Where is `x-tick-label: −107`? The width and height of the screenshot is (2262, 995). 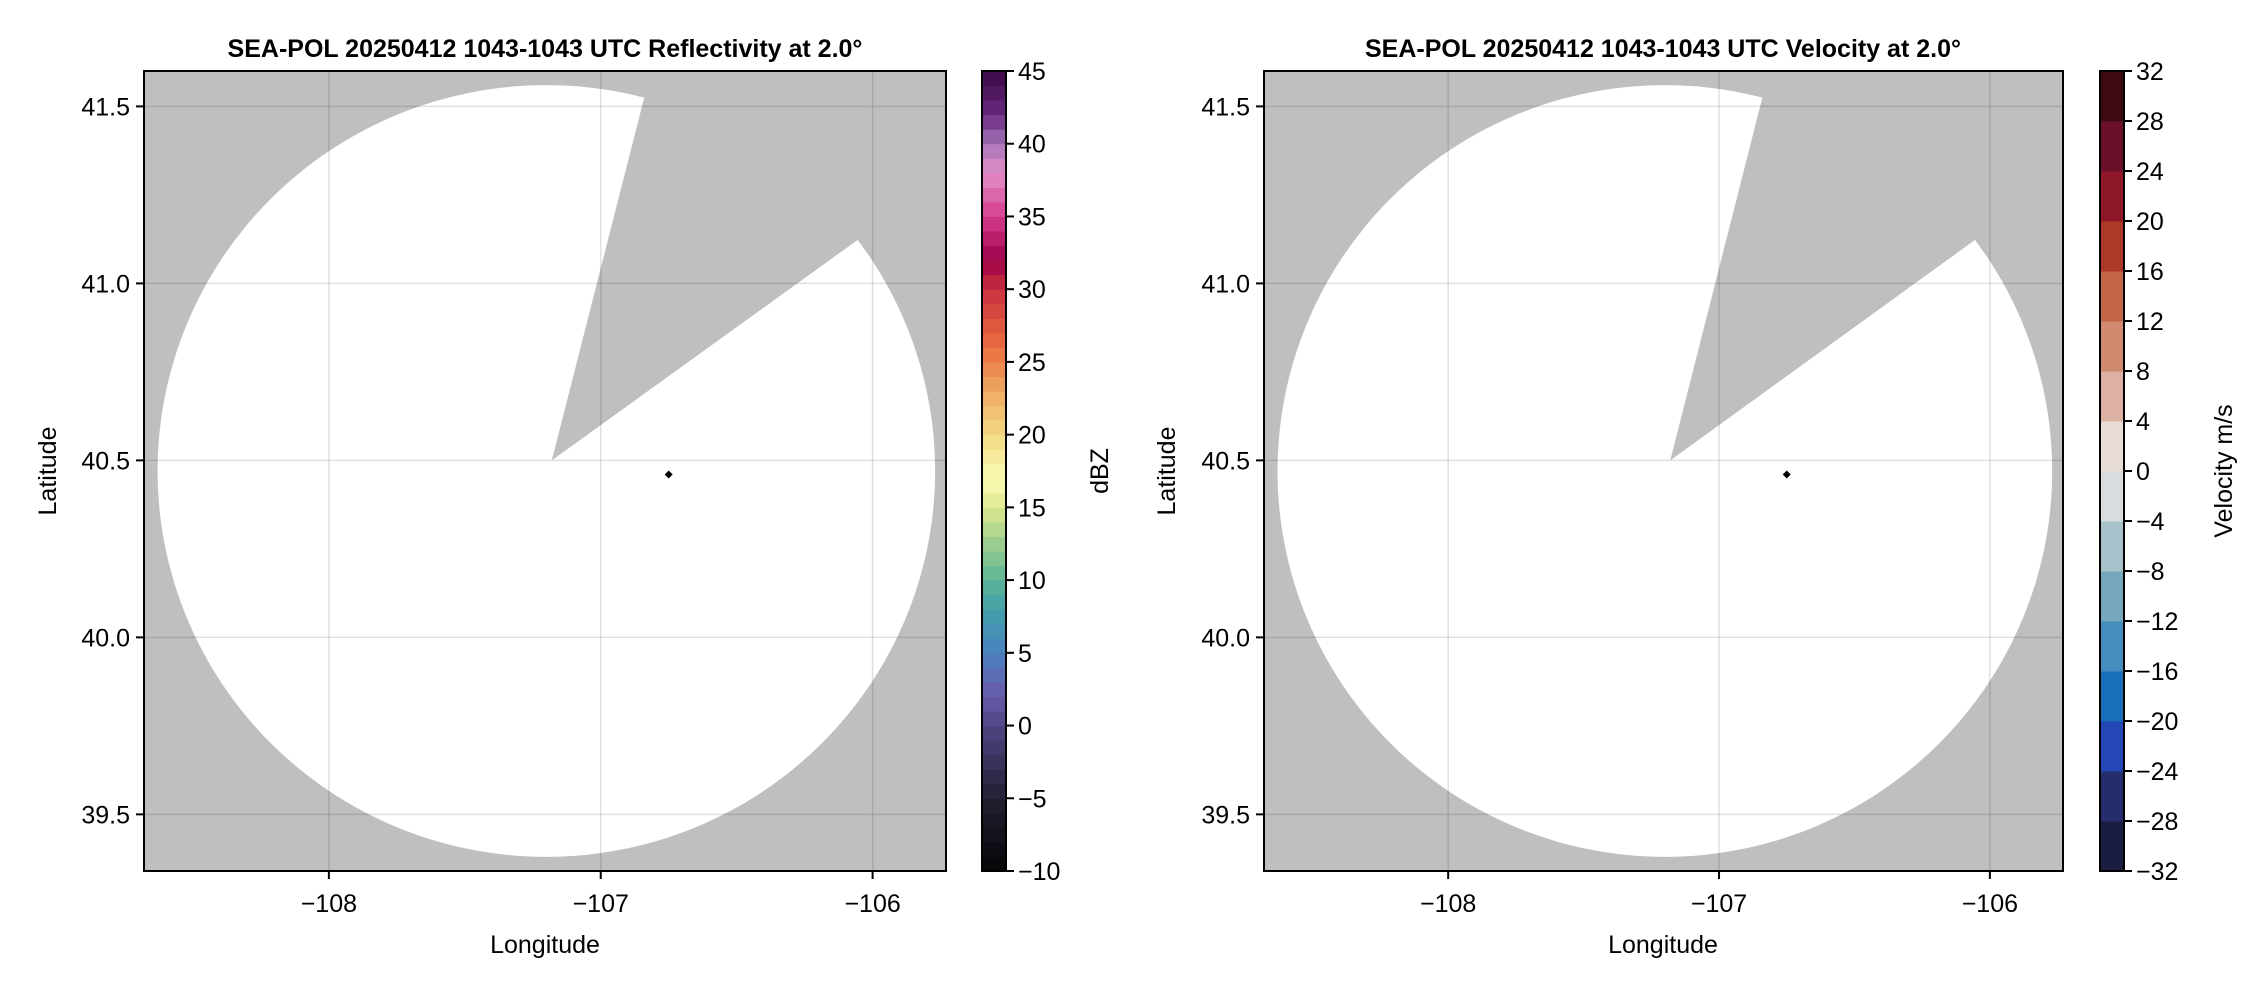 x-tick-label: −107 is located at coordinates (601, 904).